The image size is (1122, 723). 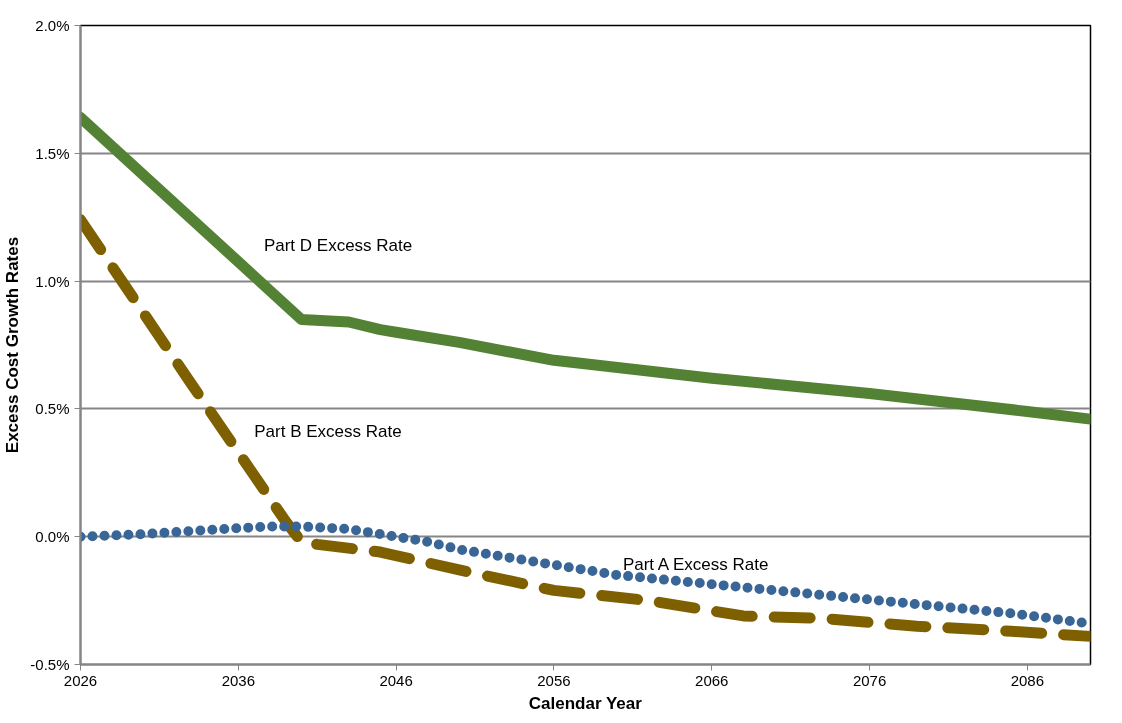 What do you see at coordinates (52, 537) in the screenshot?
I see `y-tick-label: 0.0%` at bounding box center [52, 537].